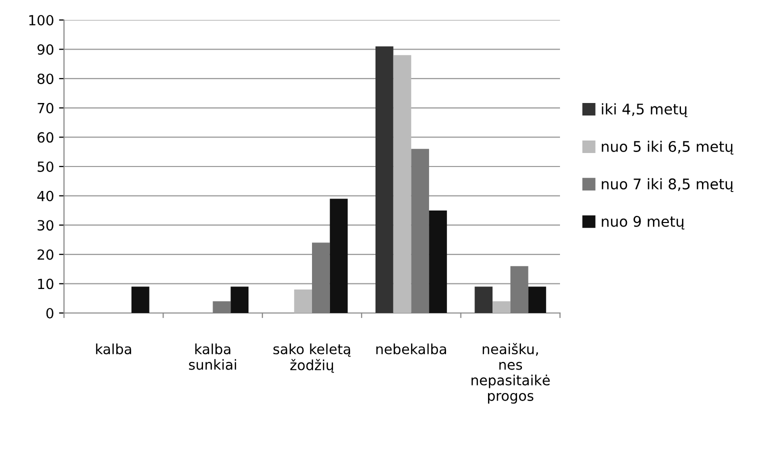 The width and height of the screenshot is (778, 450). What do you see at coordinates (46, 137) in the screenshot?
I see `y-tick-label: 60` at bounding box center [46, 137].